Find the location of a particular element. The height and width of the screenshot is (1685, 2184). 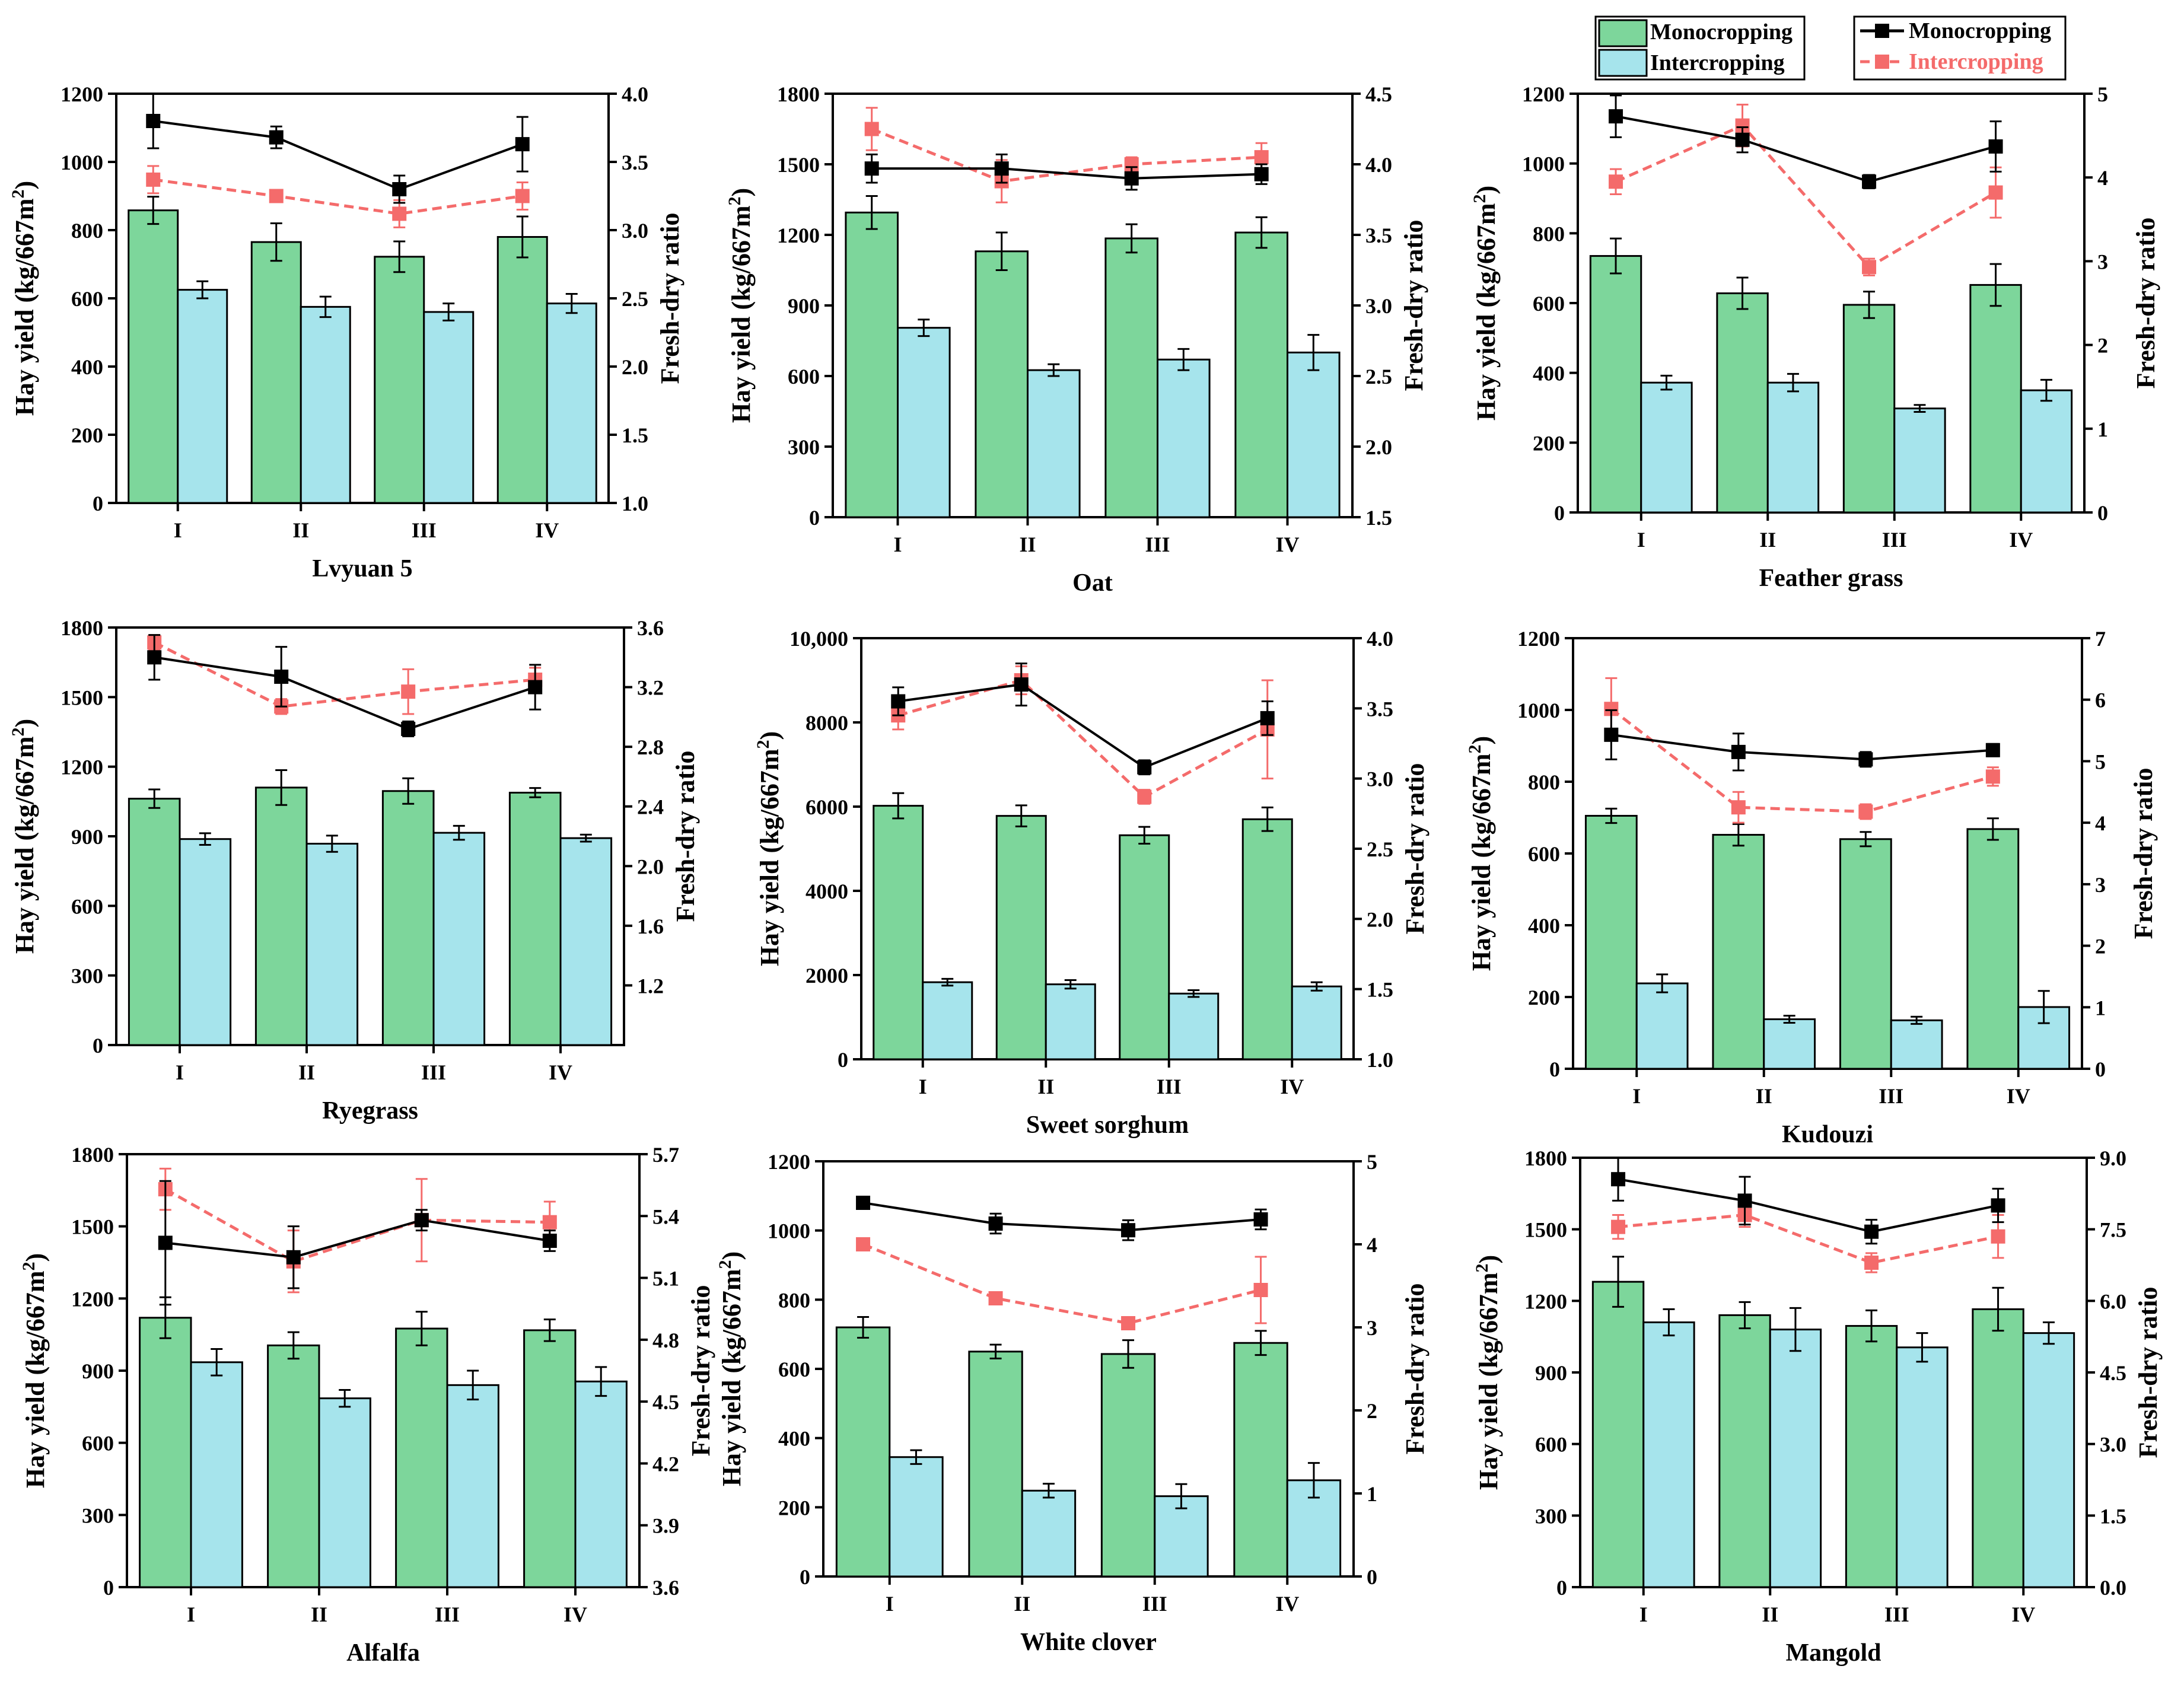

bar-inter-I is located at coordinates (1668, 1454).